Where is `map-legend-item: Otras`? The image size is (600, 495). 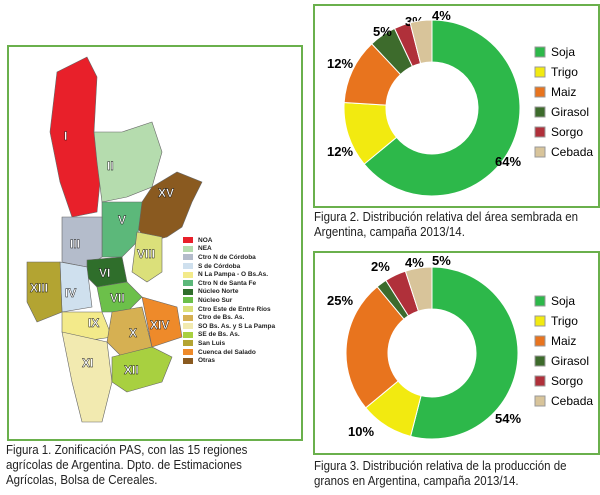
map-legend-item: Otras is located at coordinates (229, 360).